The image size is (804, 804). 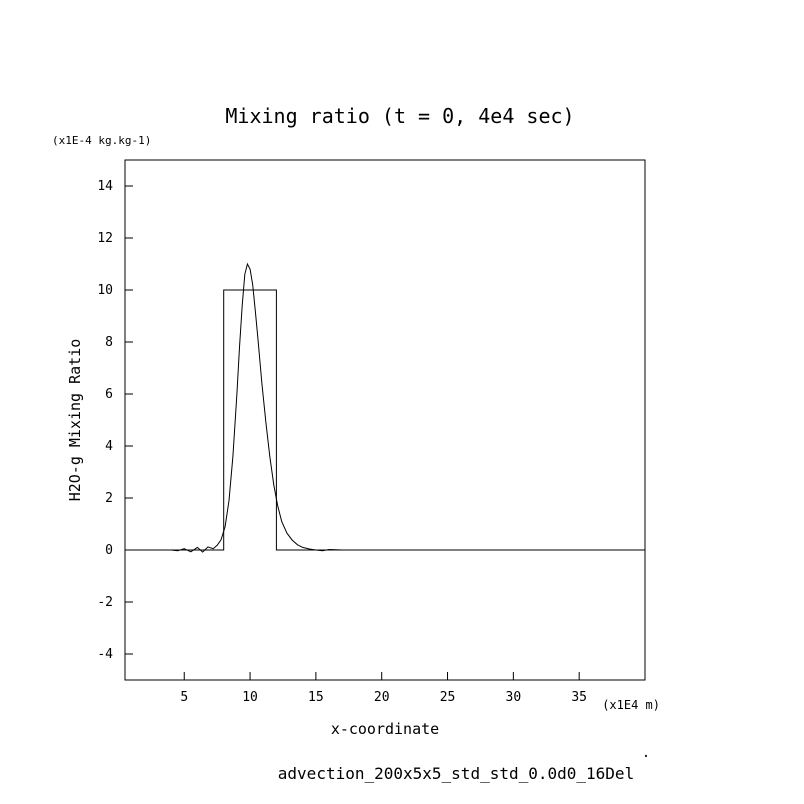 What do you see at coordinates (382, 697) in the screenshot?
I see `x-tick-label: 20` at bounding box center [382, 697].